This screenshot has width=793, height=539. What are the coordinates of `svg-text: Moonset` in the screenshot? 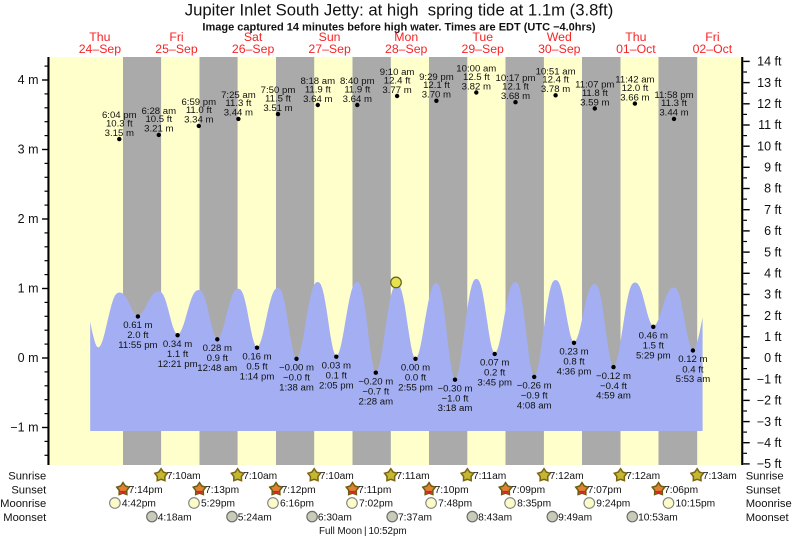 It's located at (768, 518).